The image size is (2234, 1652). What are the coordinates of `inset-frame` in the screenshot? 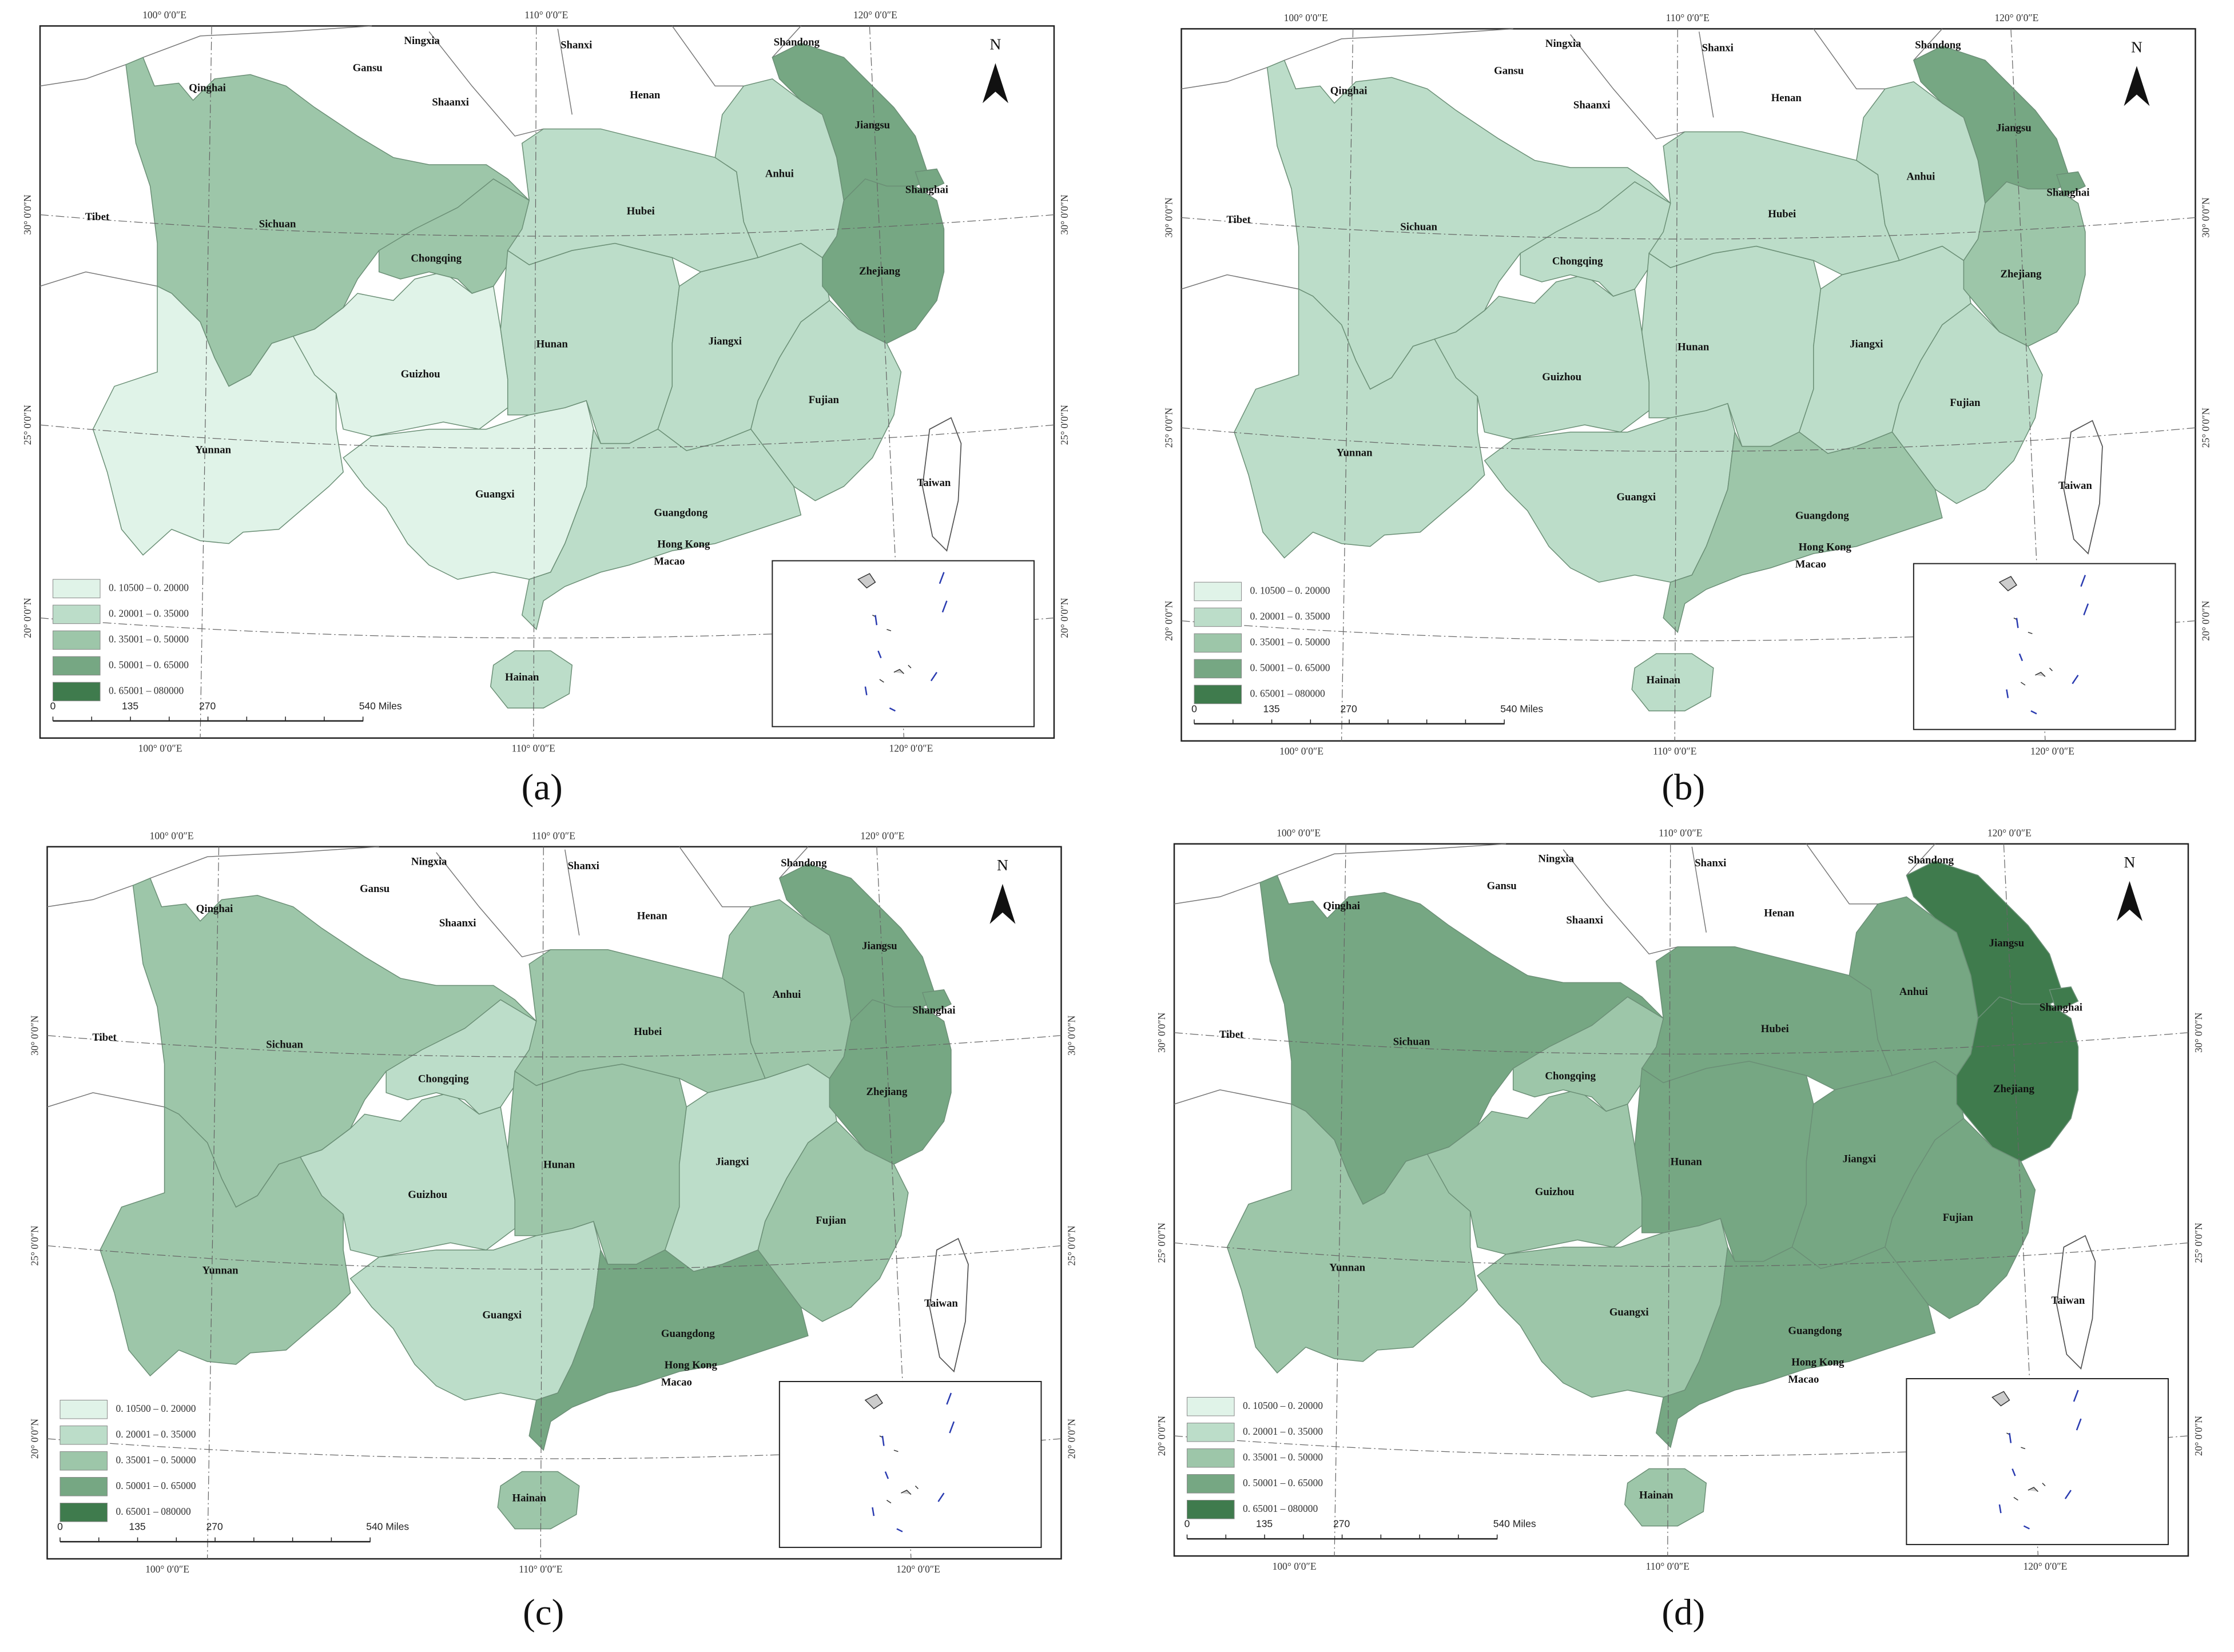 It's located at (904, 644).